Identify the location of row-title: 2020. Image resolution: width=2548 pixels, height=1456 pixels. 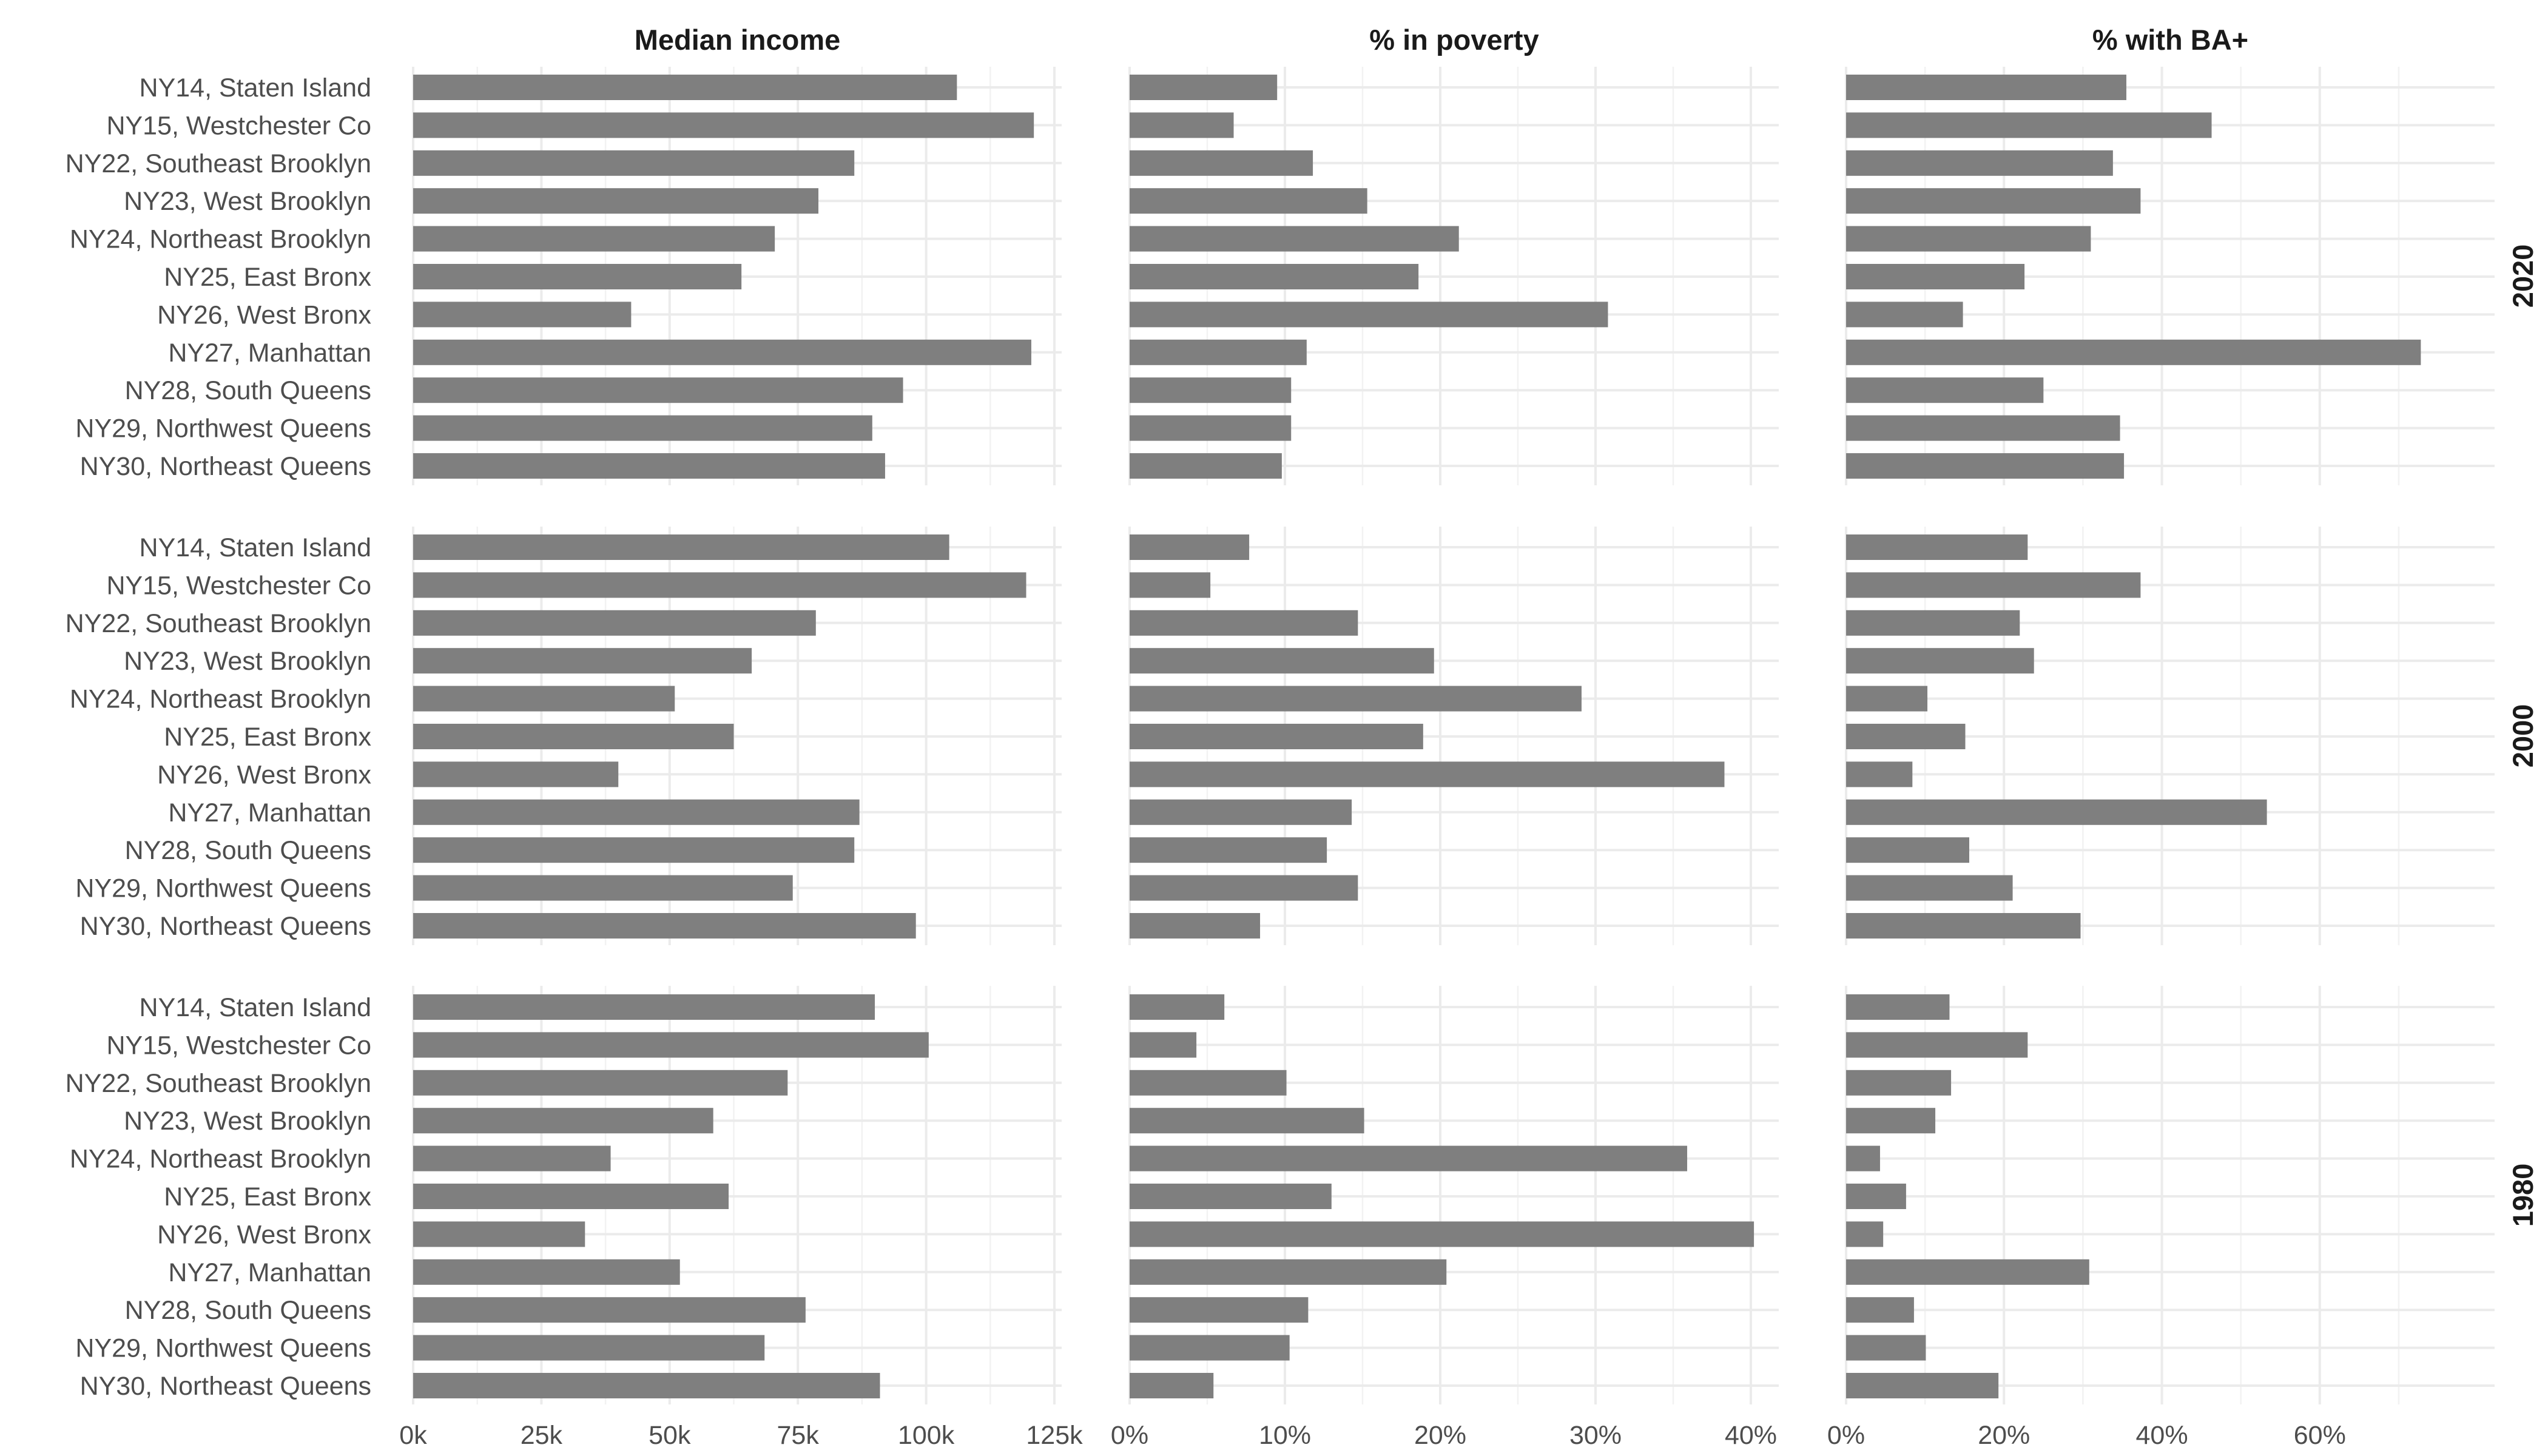
(2523, 276).